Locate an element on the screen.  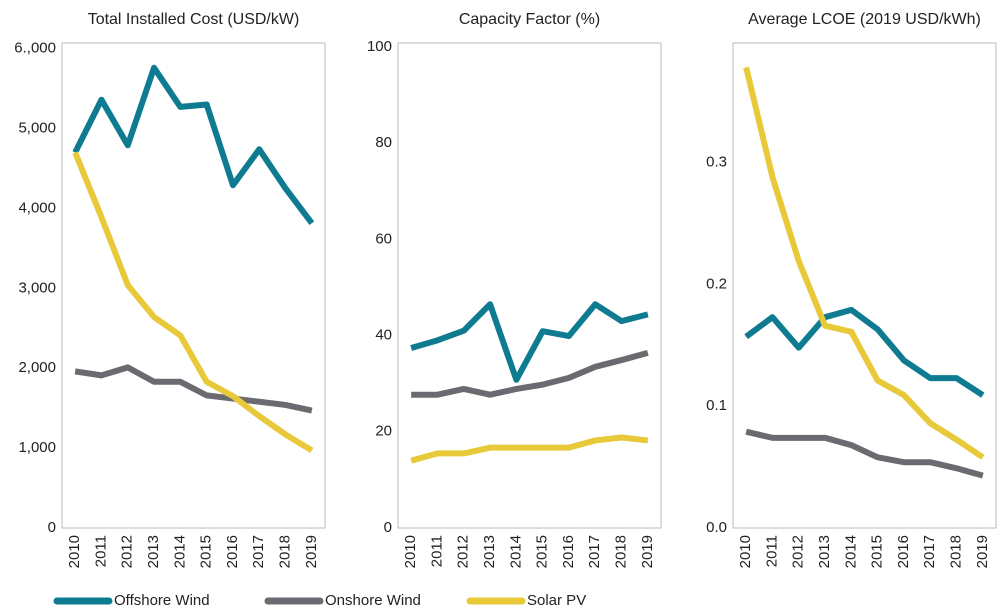
y-tick-label: 100 is located at coordinates (379, 46).